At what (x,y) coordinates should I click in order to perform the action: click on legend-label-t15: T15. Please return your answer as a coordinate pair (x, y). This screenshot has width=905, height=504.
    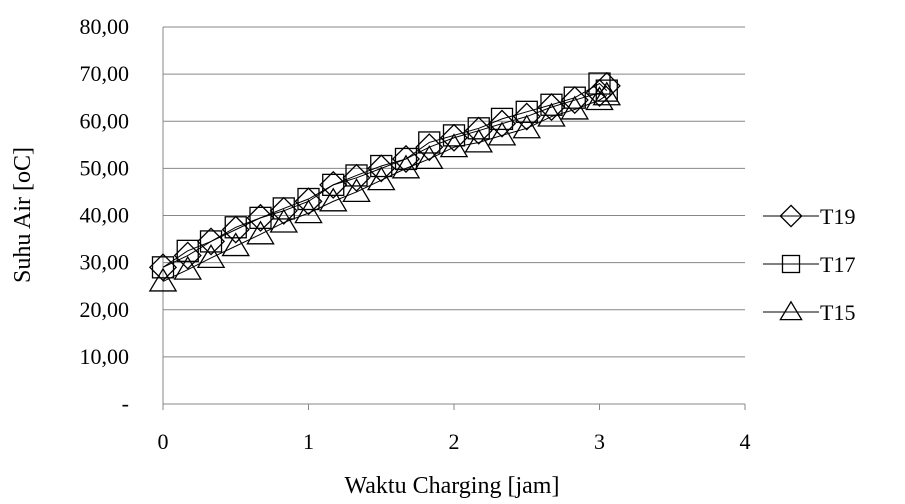
    Looking at the image, I should click on (837, 312).